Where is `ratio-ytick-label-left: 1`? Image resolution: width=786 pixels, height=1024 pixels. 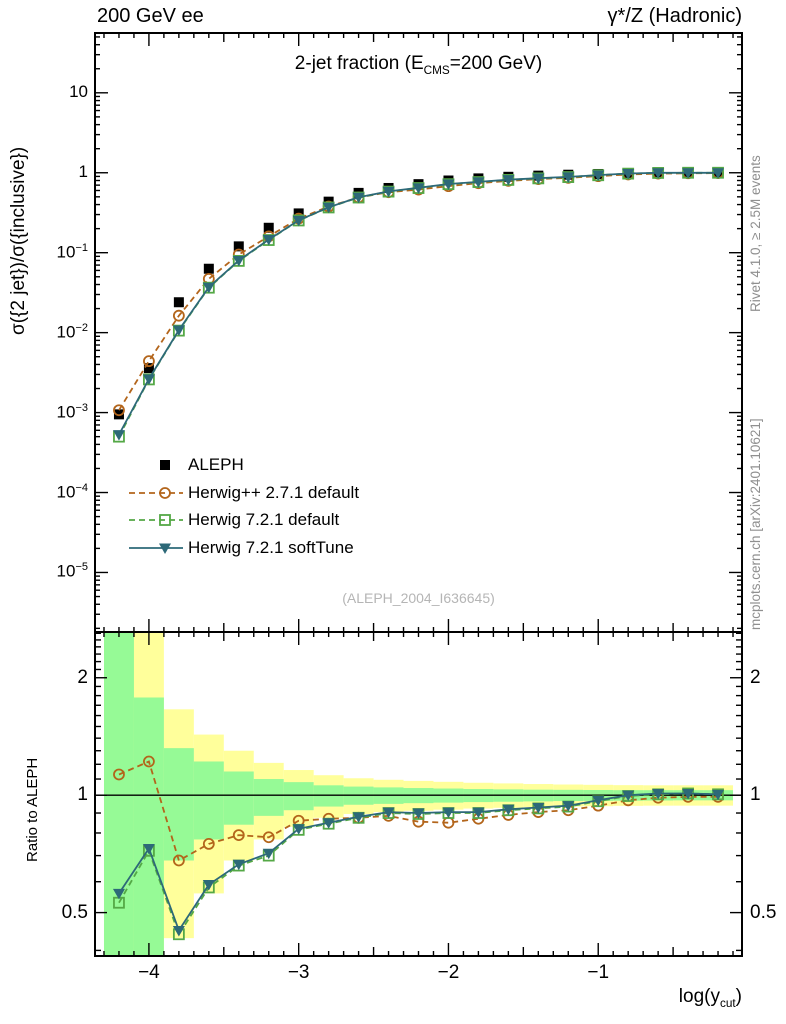 ratio-ytick-label-left: 1 is located at coordinates (82, 795).